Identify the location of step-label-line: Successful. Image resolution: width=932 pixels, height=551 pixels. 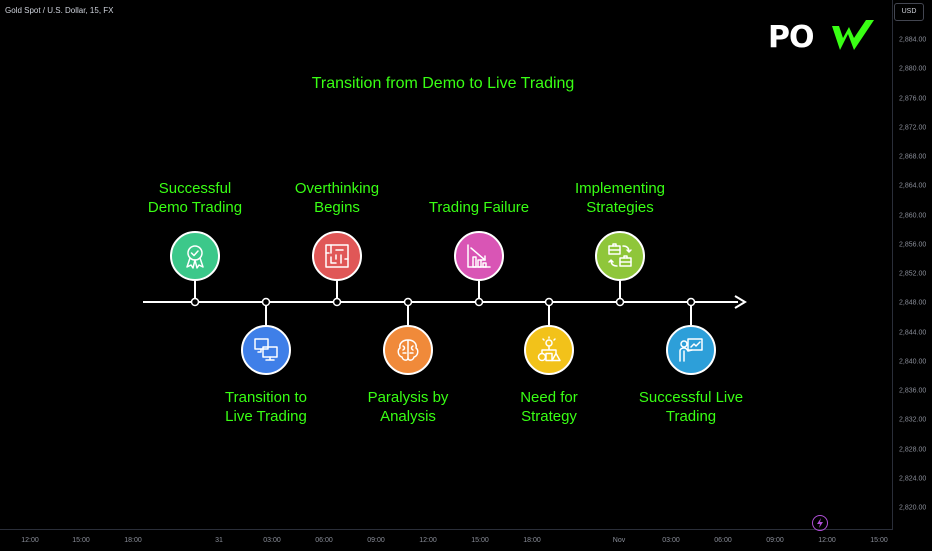
(195, 188).